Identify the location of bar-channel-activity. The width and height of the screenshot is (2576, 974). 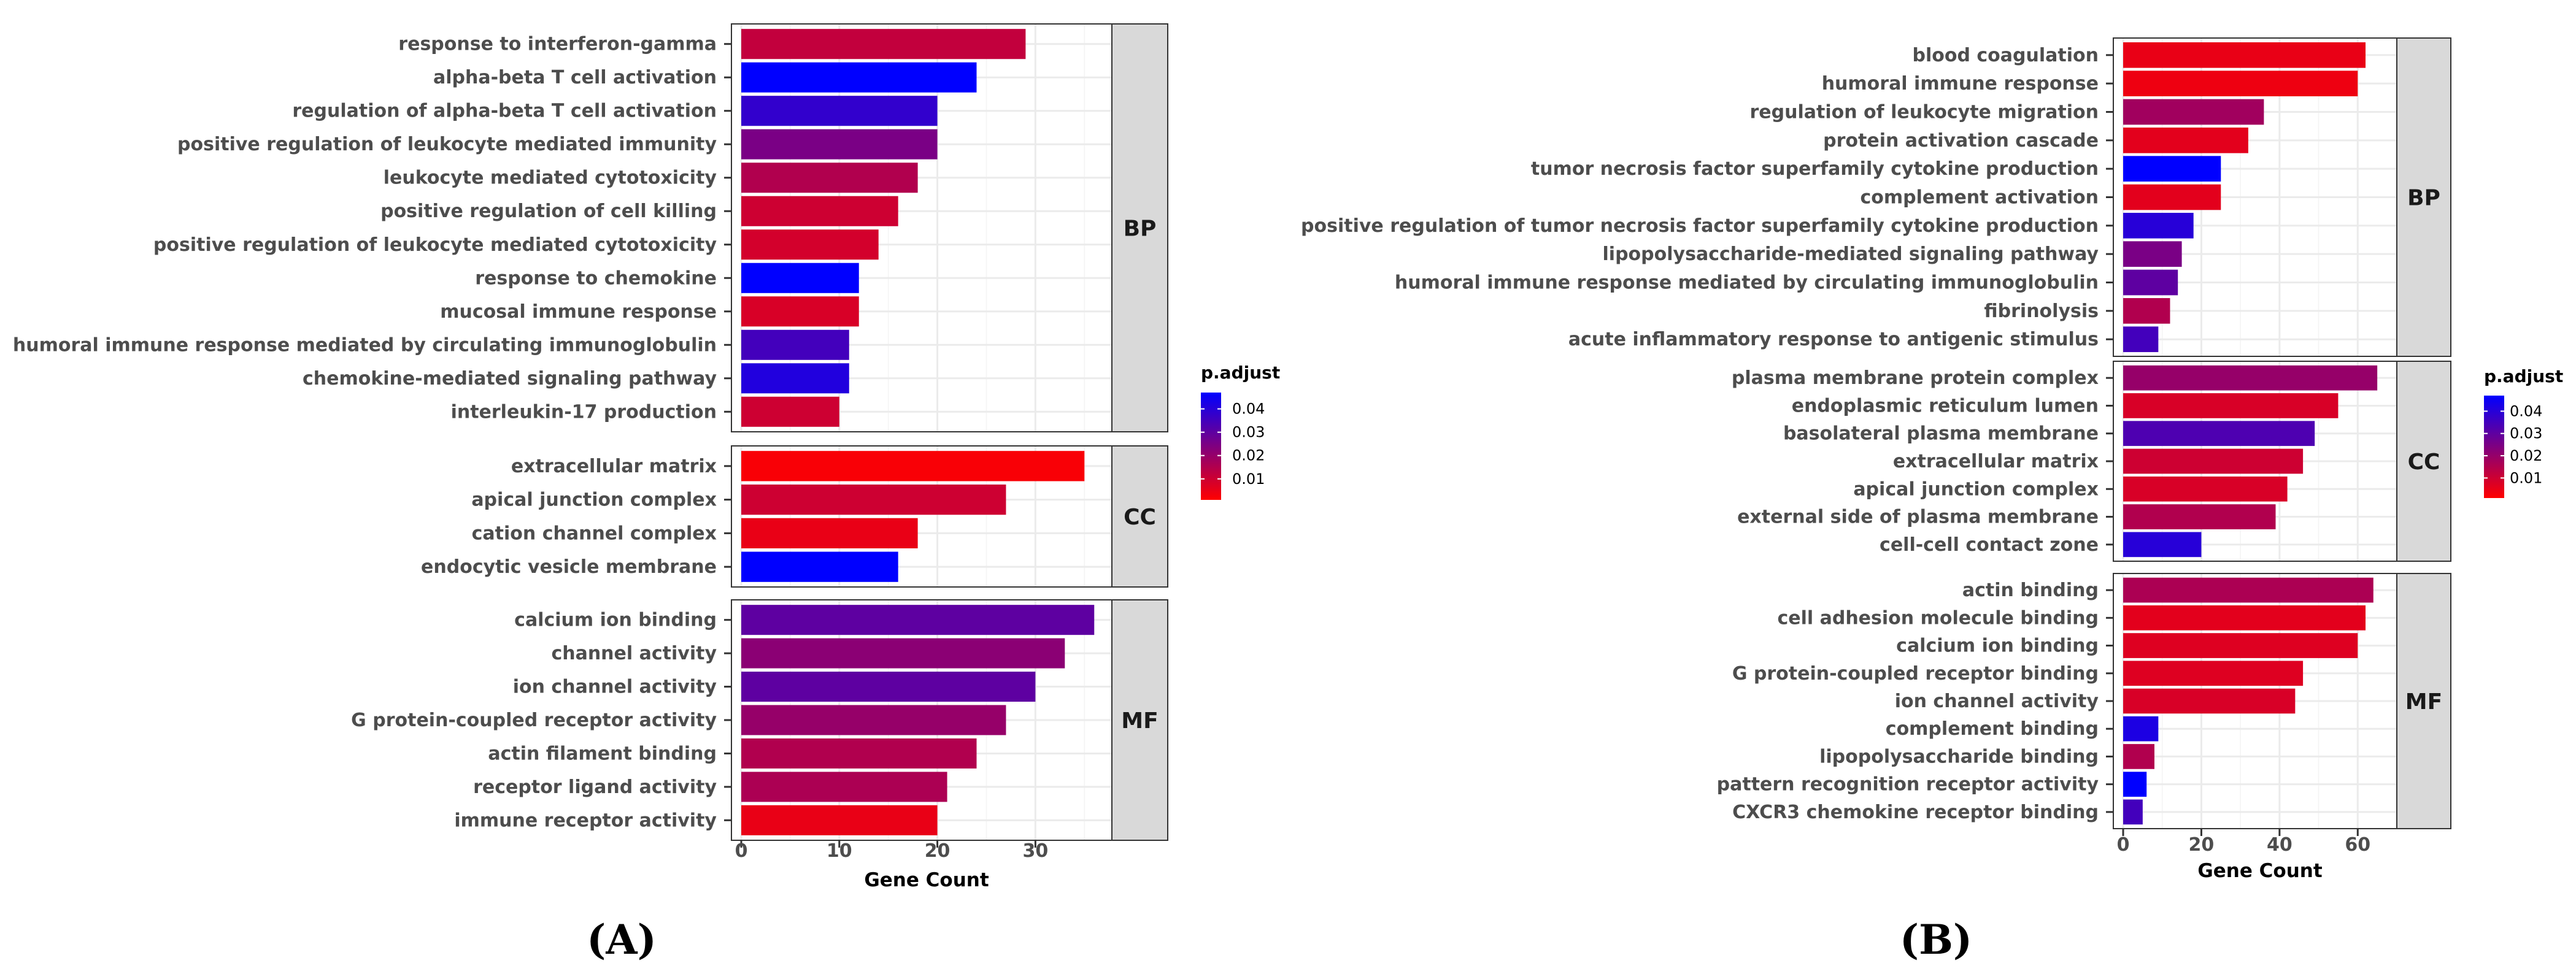
(903, 654).